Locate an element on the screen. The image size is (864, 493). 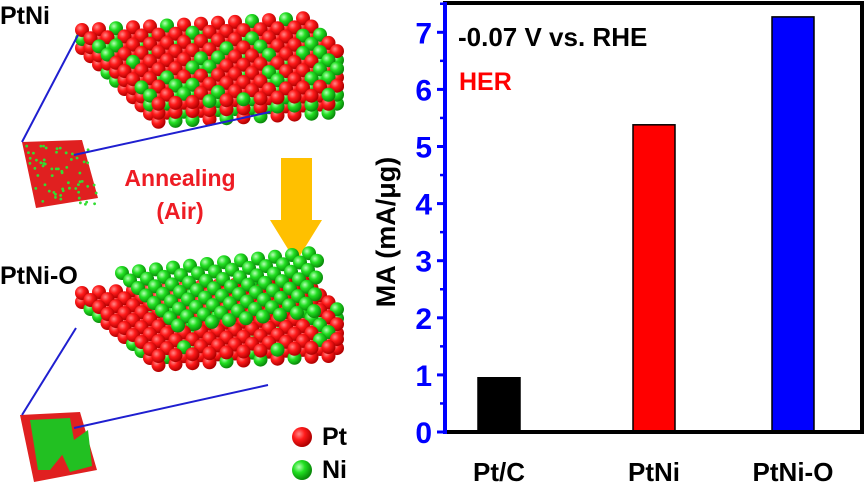
y-axis-title: MA (mA/μg) is located at coordinates (386, 232).